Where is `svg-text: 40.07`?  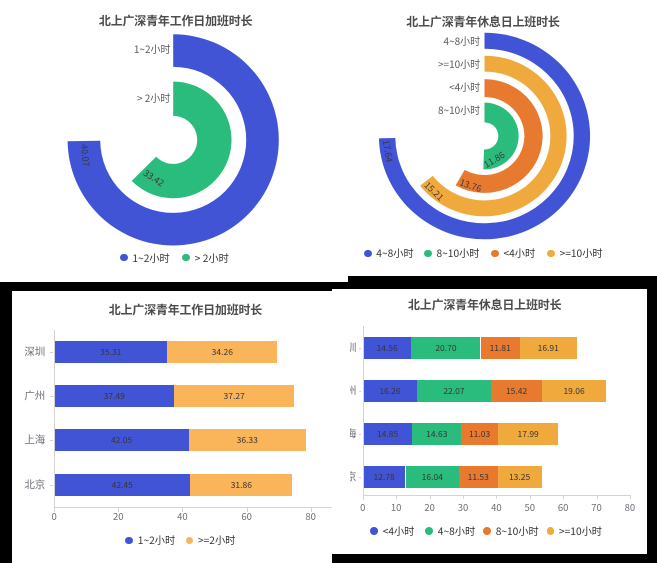 svg-text: 40.07 is located at coordinates (85, 155).